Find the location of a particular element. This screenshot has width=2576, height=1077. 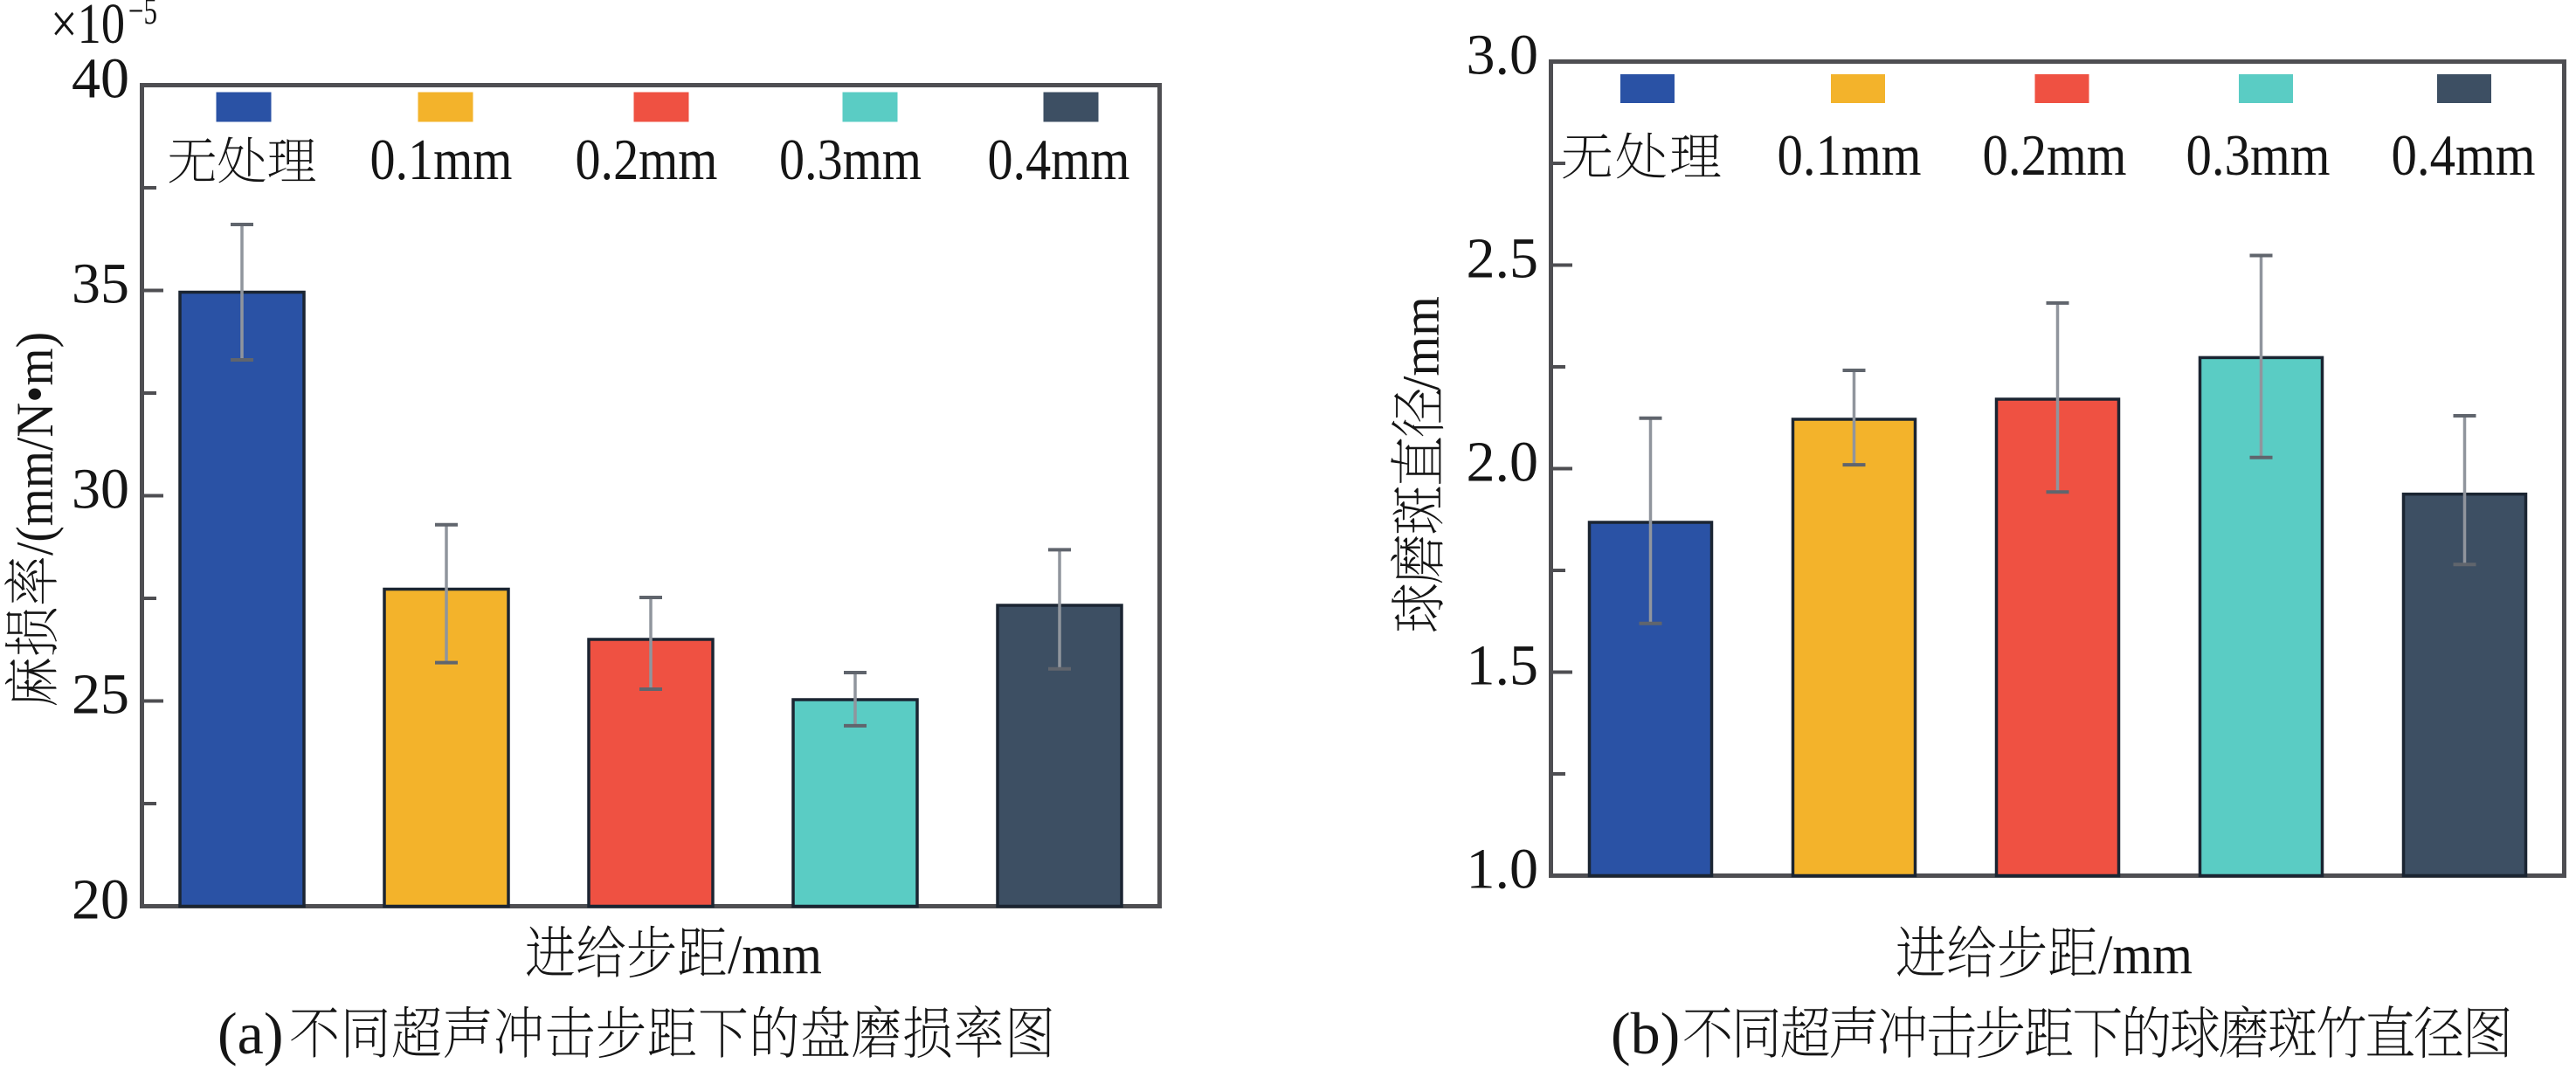

svg-text: 2.0 is located at coordinates (1503, 463).